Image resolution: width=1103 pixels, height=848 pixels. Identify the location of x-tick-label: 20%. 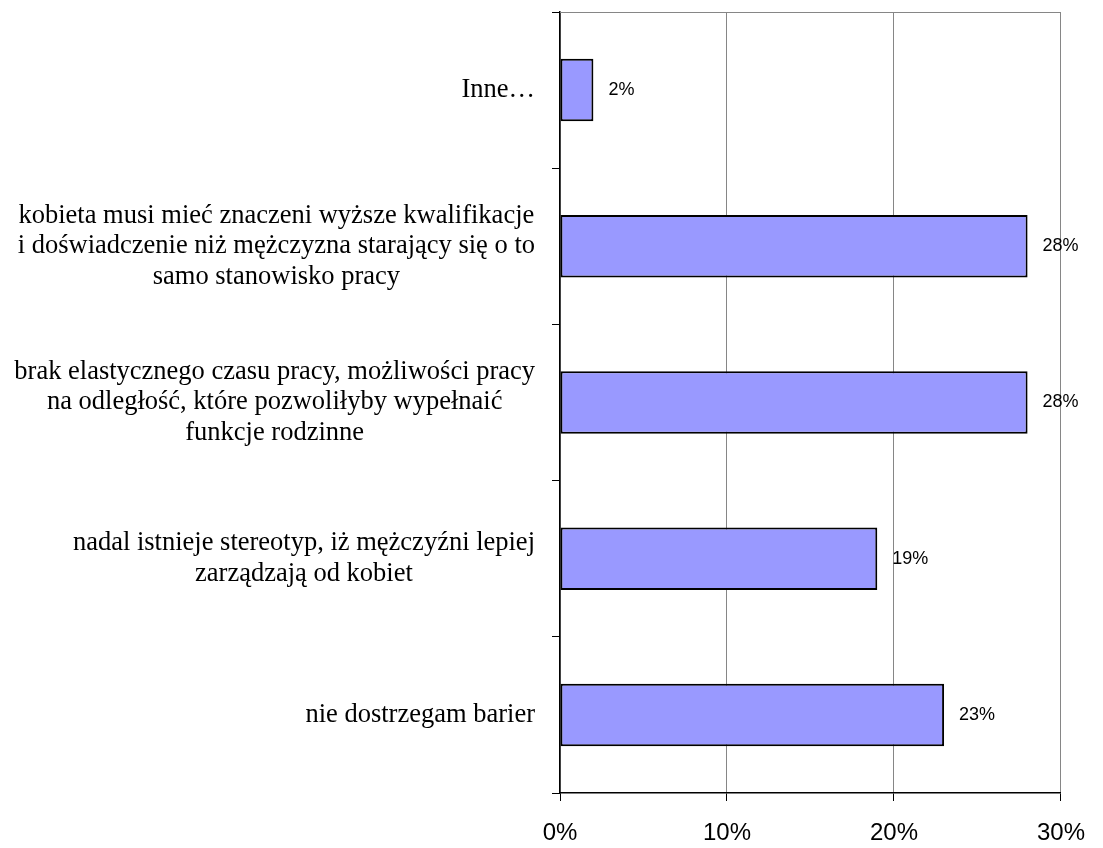
(894, 832).